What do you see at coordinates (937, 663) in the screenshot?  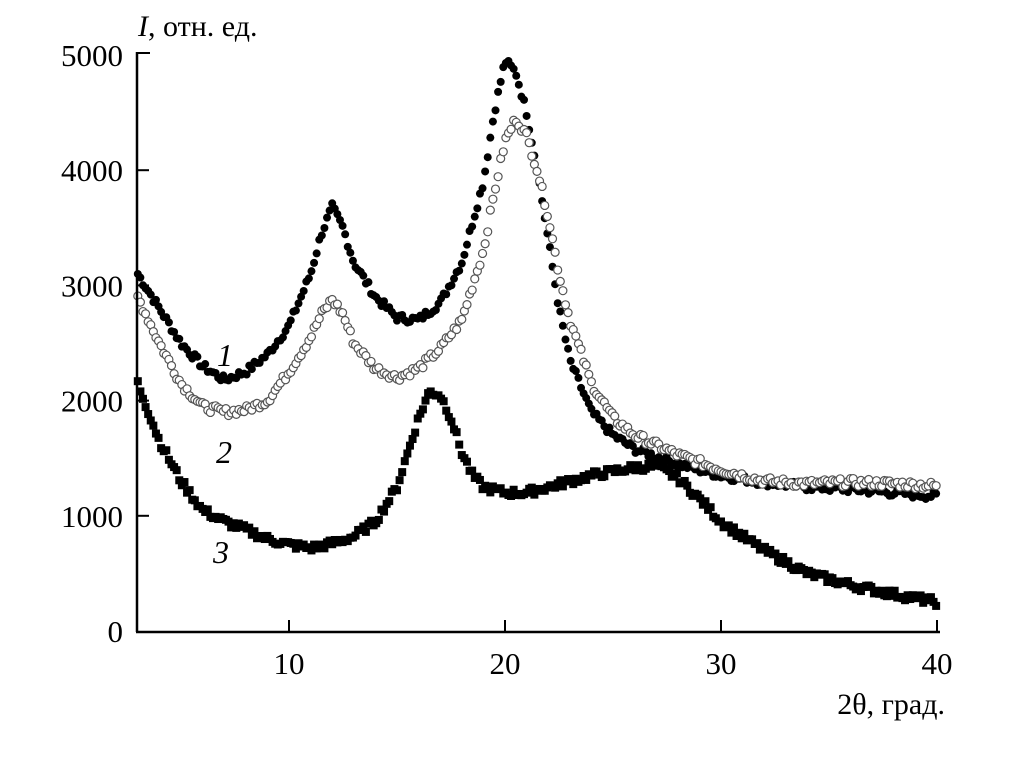 I see `x-tick-label: 40` at bounding box center [937, 663].